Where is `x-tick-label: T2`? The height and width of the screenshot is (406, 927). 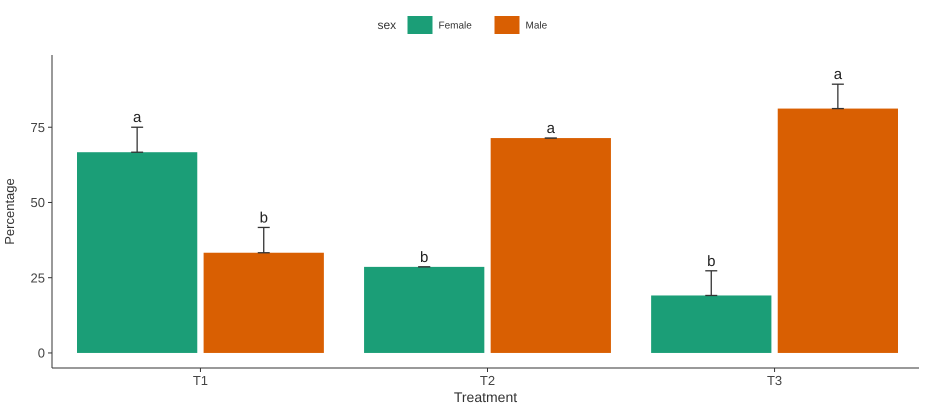 x-tick-label: T2 is located at coordinates (488, 380).